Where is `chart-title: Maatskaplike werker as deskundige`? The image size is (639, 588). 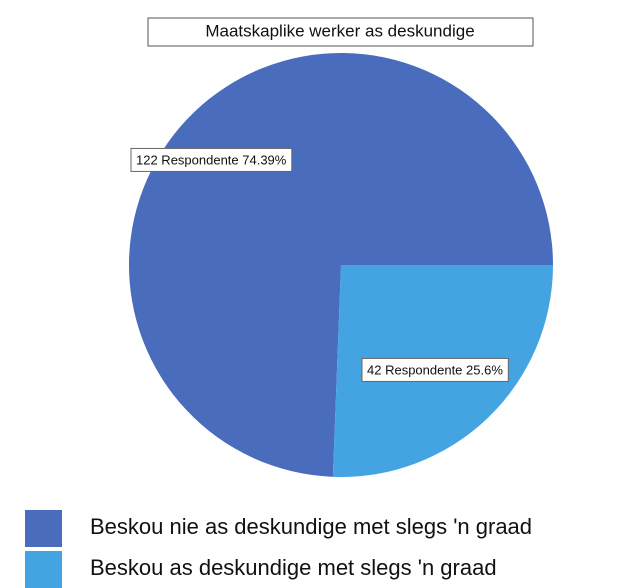 chart-title: Maatskaplike werker as deskundige is located at coordinates (339, 30).